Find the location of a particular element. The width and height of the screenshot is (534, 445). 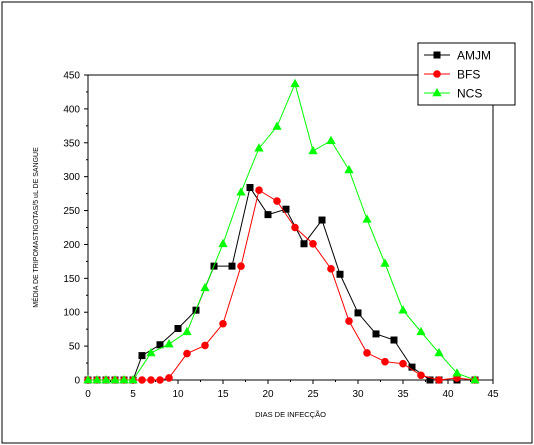

legend: AMJM BFS NCS is located at coordinates (466, 74).